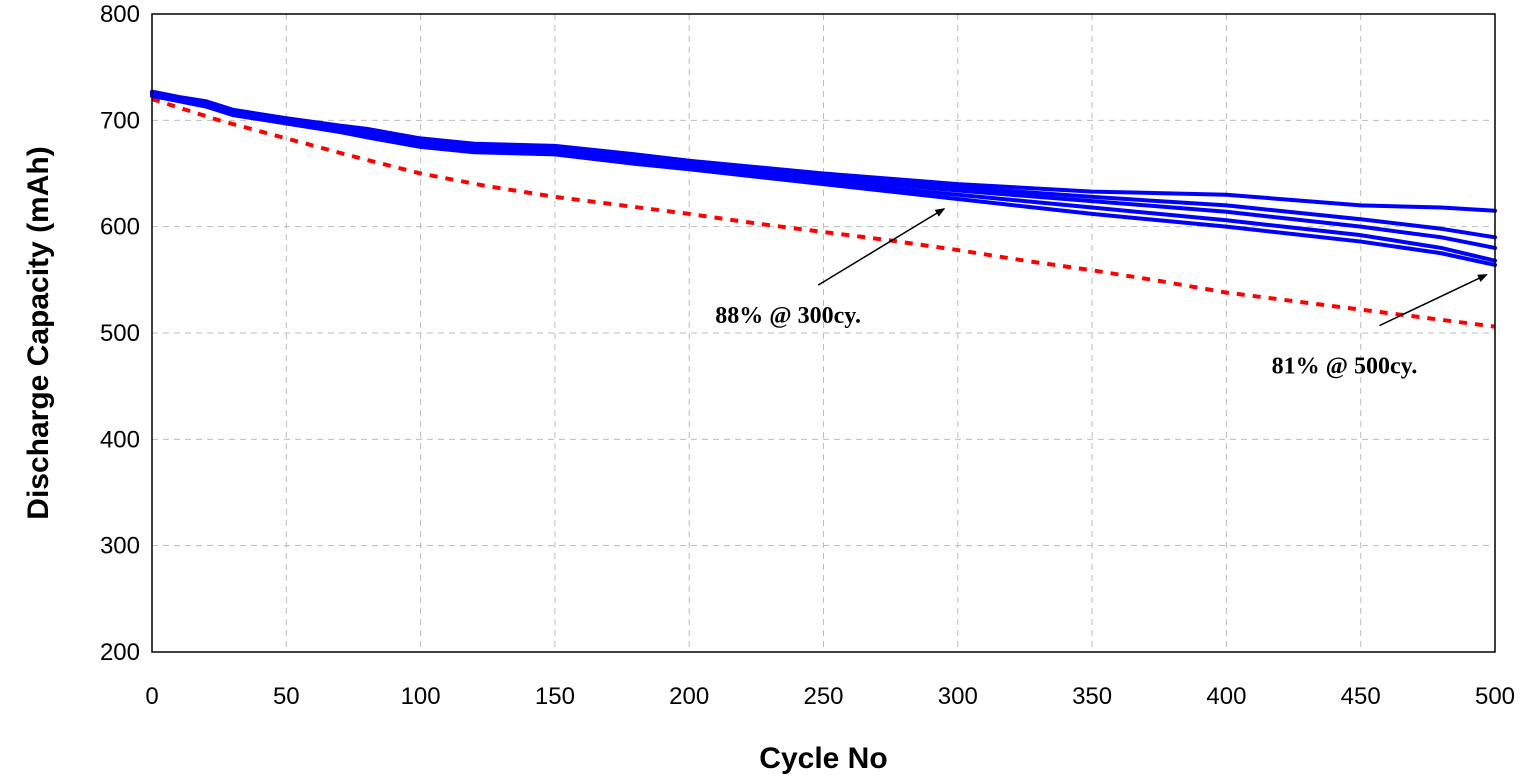  What do you see at coordinates (120, 120) in the screenshot?
I see `y-tick-label: 700` at bounding box center [120, 120].